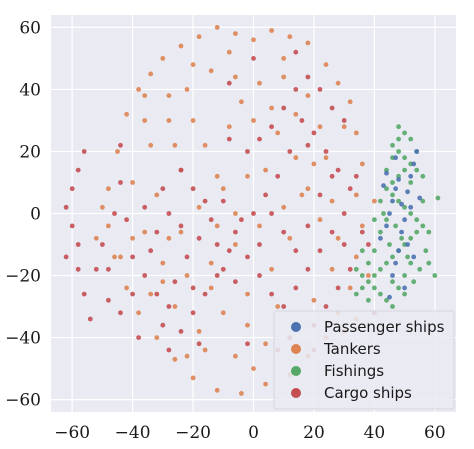 The width and height of the screenshot is (474, 449). I want to click on y-tick-label: 0, so click(35, 215).